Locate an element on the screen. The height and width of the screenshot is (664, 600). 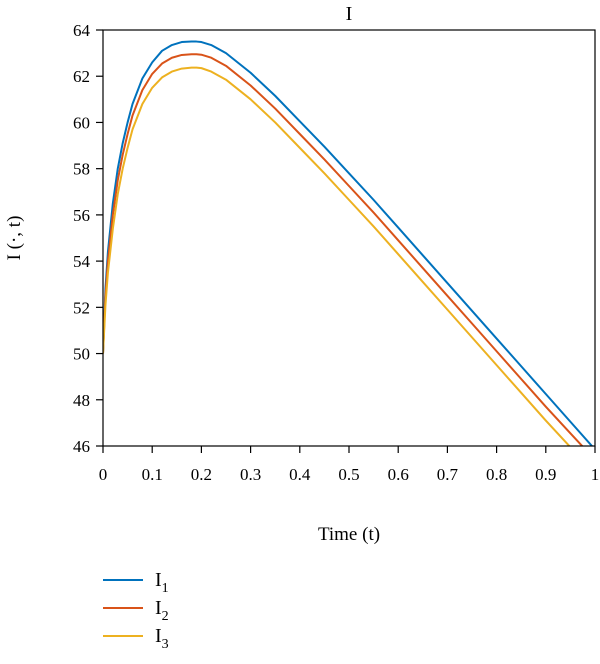
x-tick-label: 0.1 is located at coordinates (152, 474).